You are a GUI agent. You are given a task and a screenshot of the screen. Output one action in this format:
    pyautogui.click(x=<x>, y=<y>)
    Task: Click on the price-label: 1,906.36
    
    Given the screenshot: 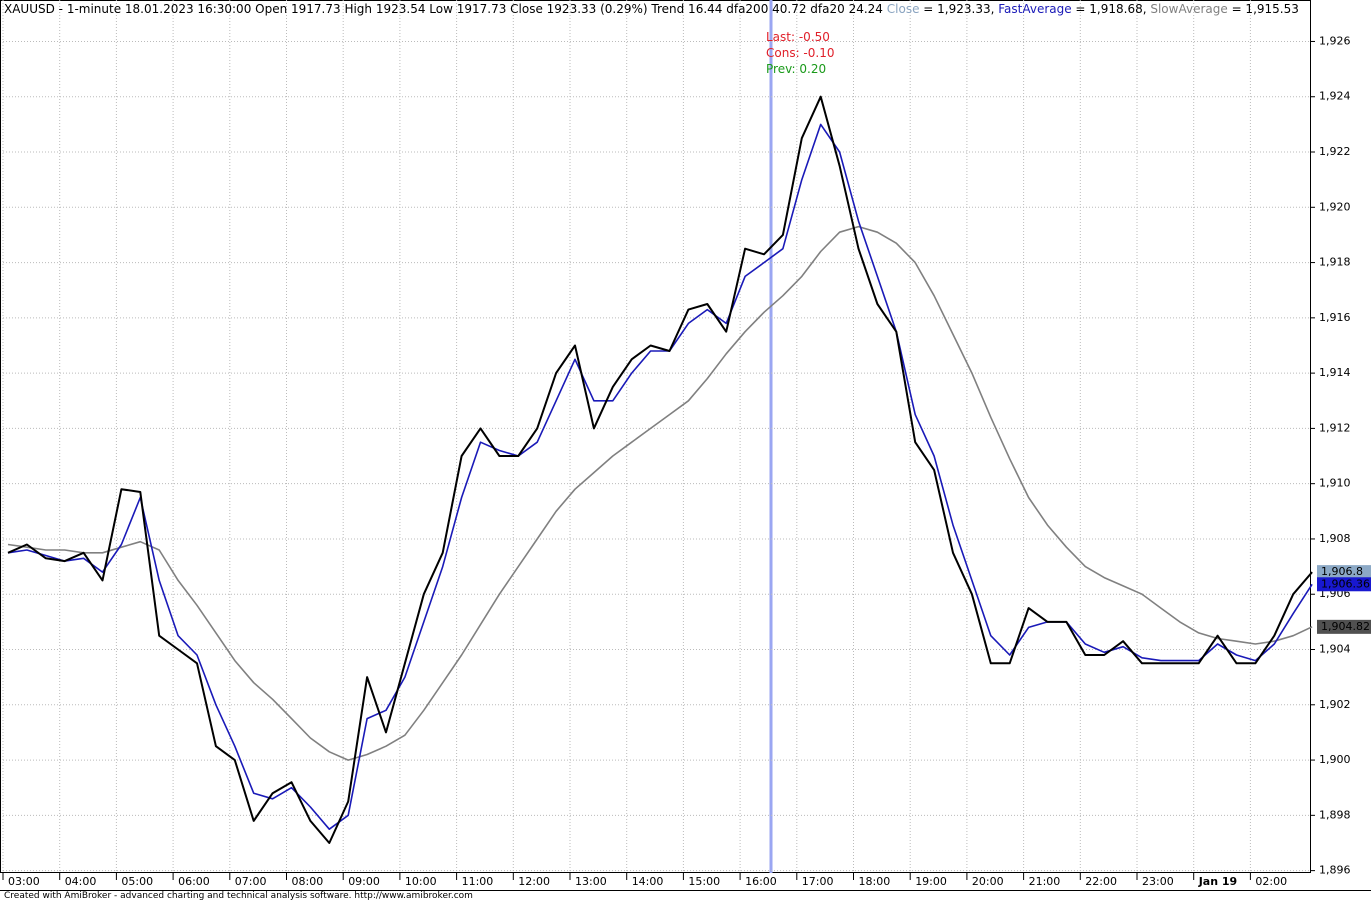 What is the action you would take?
    pyautogui.click(x=1345, y=583)
    